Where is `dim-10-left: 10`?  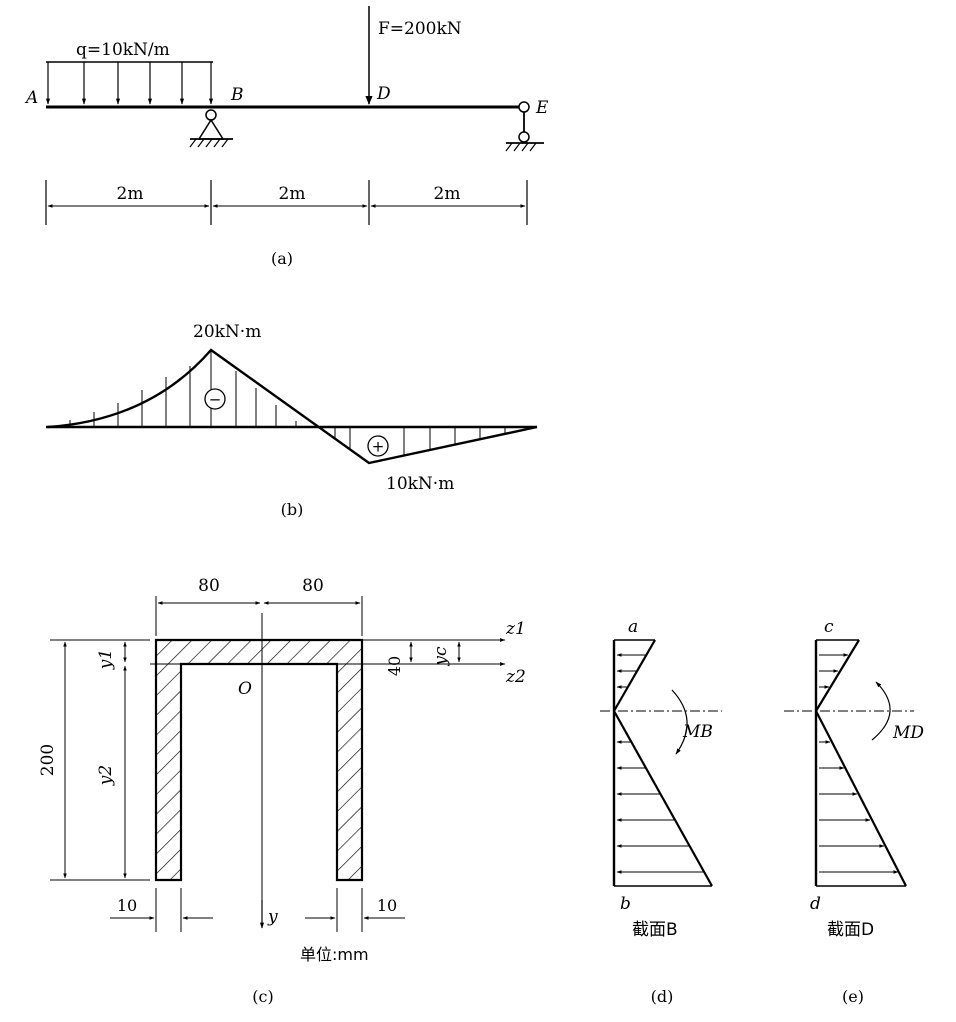 dim-10-left: 10 is located at coordinates (127, 905).